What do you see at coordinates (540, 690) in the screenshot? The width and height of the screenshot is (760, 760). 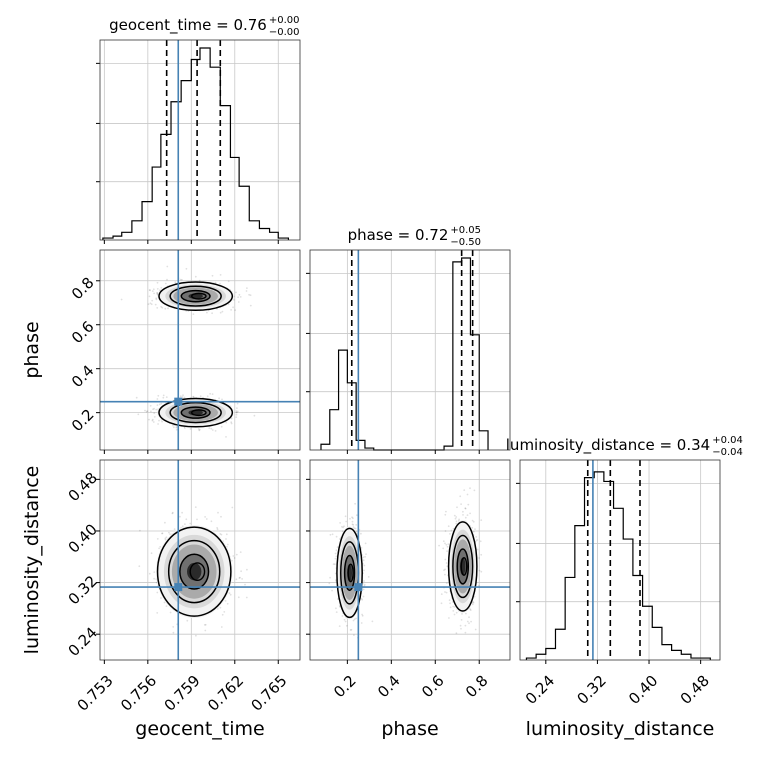 I see `x-tick-label: 0.24` at bounding box center [540, 690].